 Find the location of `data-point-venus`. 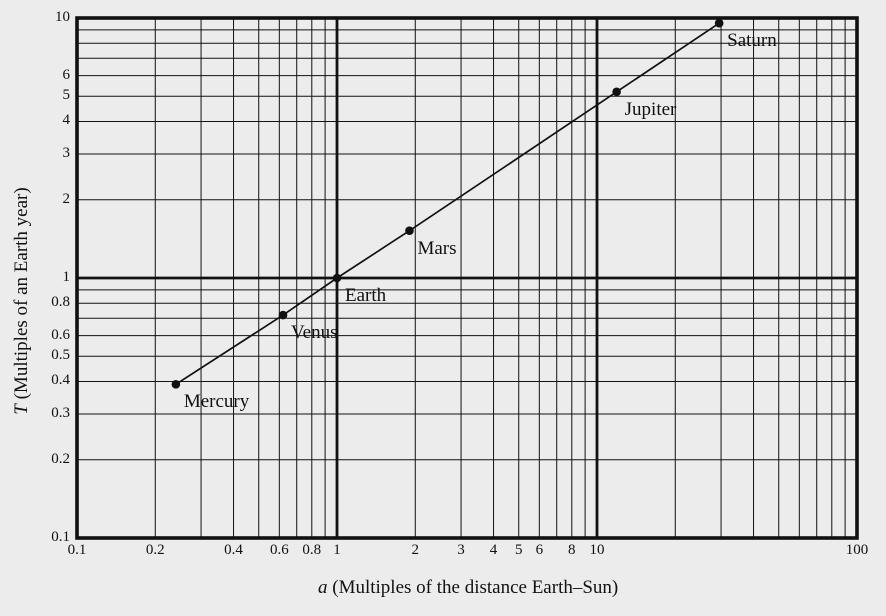

data-point-venus is located at coordinates (283, 315).